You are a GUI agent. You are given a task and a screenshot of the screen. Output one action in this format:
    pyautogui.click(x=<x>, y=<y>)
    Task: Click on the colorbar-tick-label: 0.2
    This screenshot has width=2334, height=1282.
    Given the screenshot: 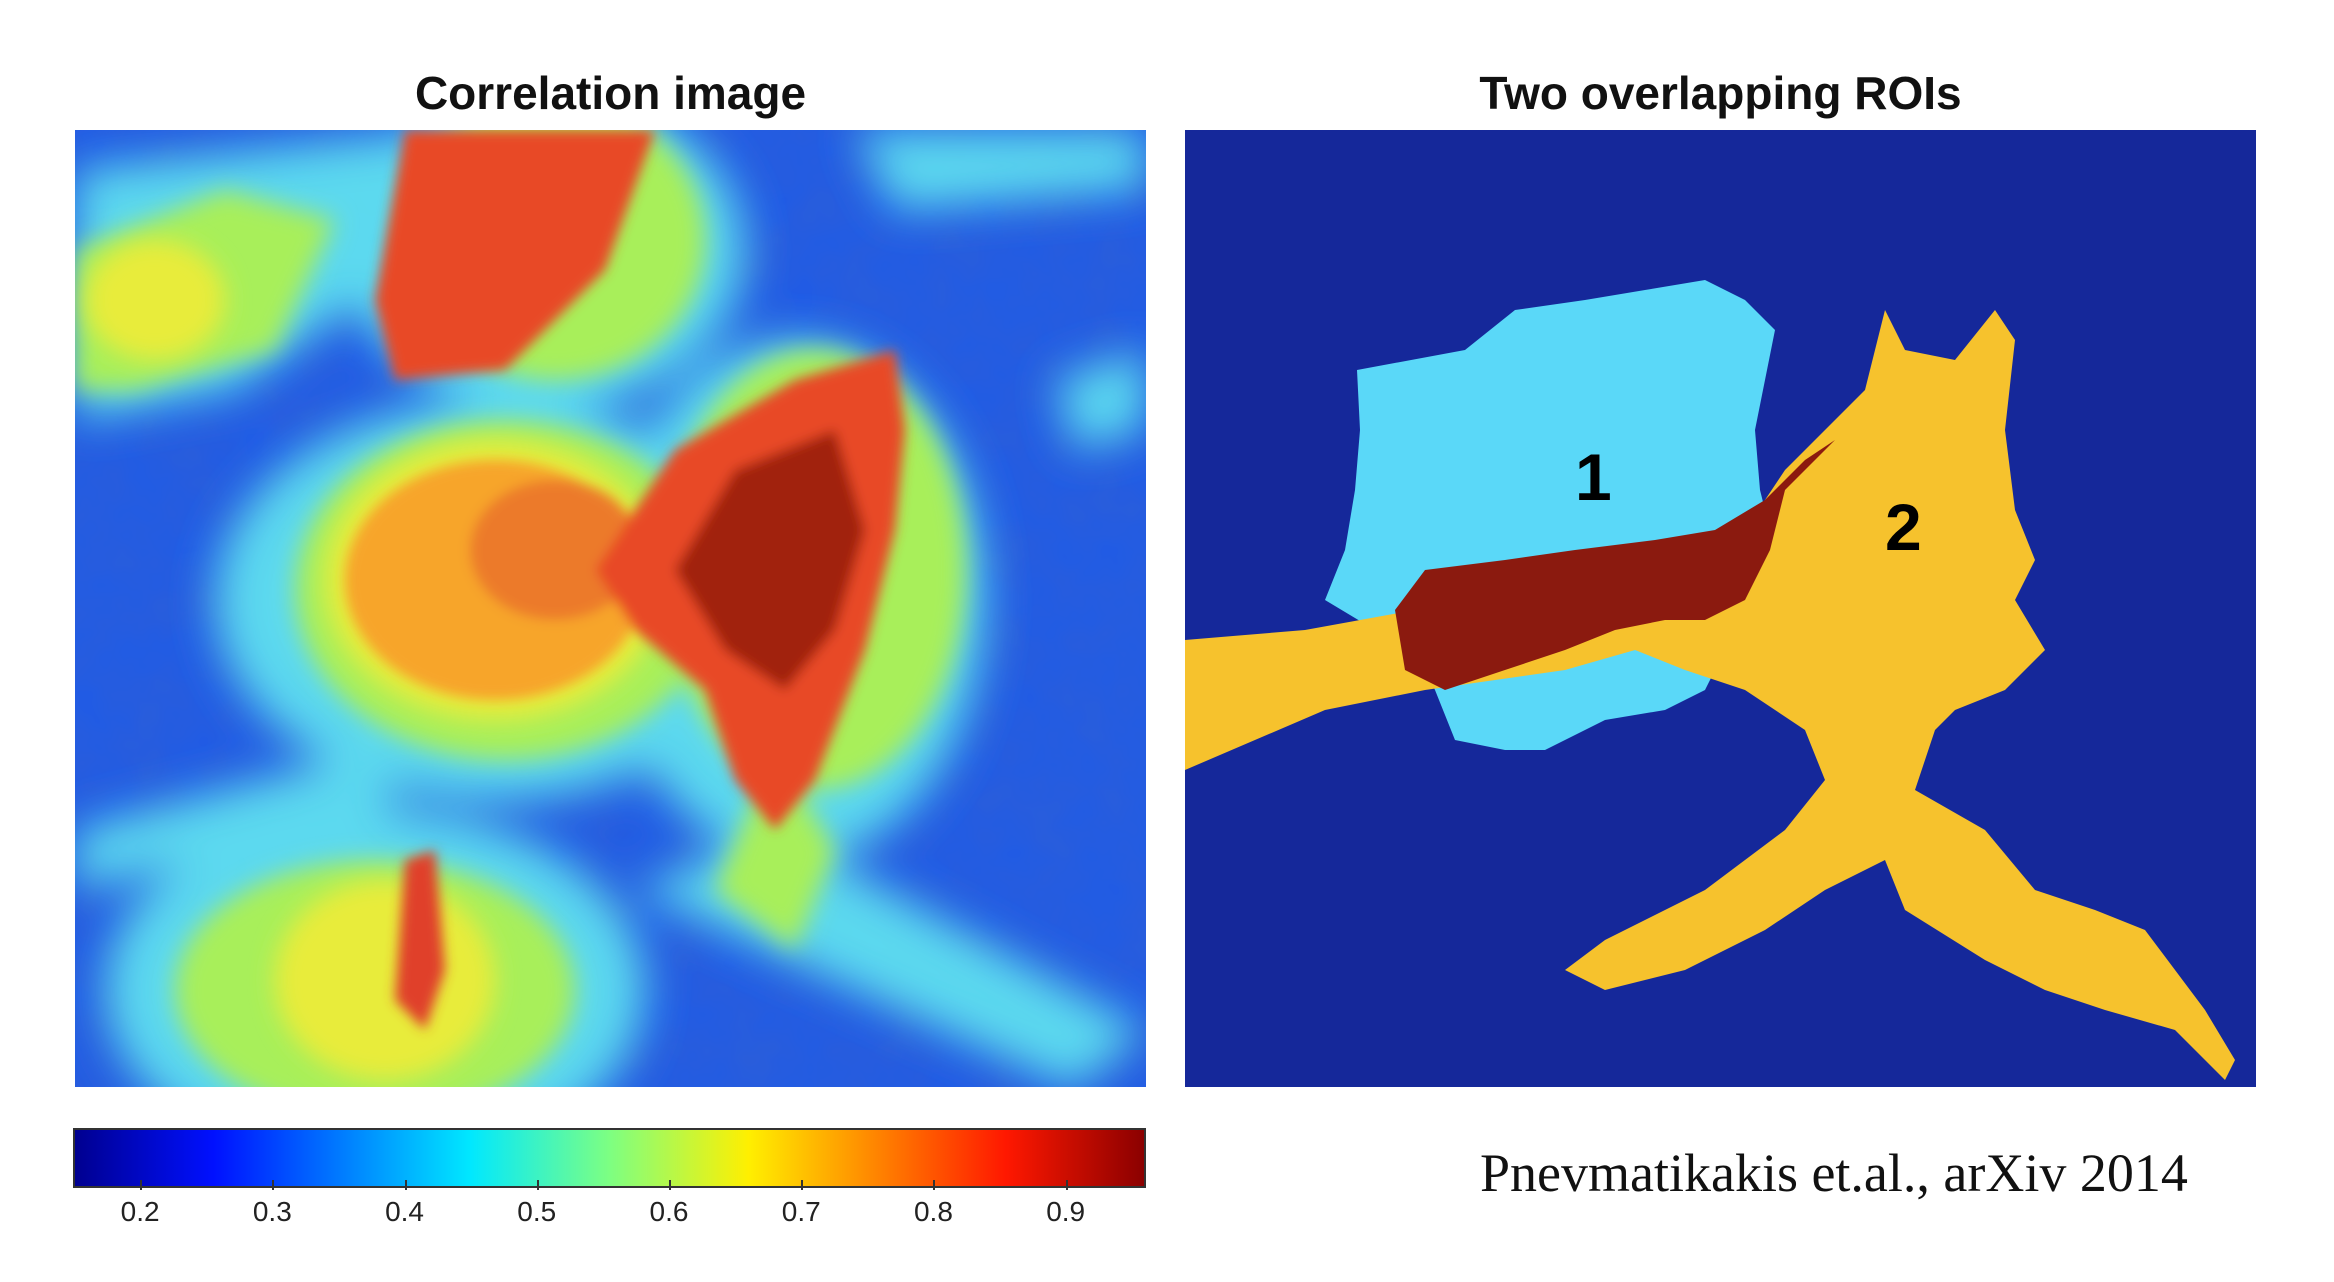 What is the action you would take?
    pyautogui.click(x=140, y=1211)
    